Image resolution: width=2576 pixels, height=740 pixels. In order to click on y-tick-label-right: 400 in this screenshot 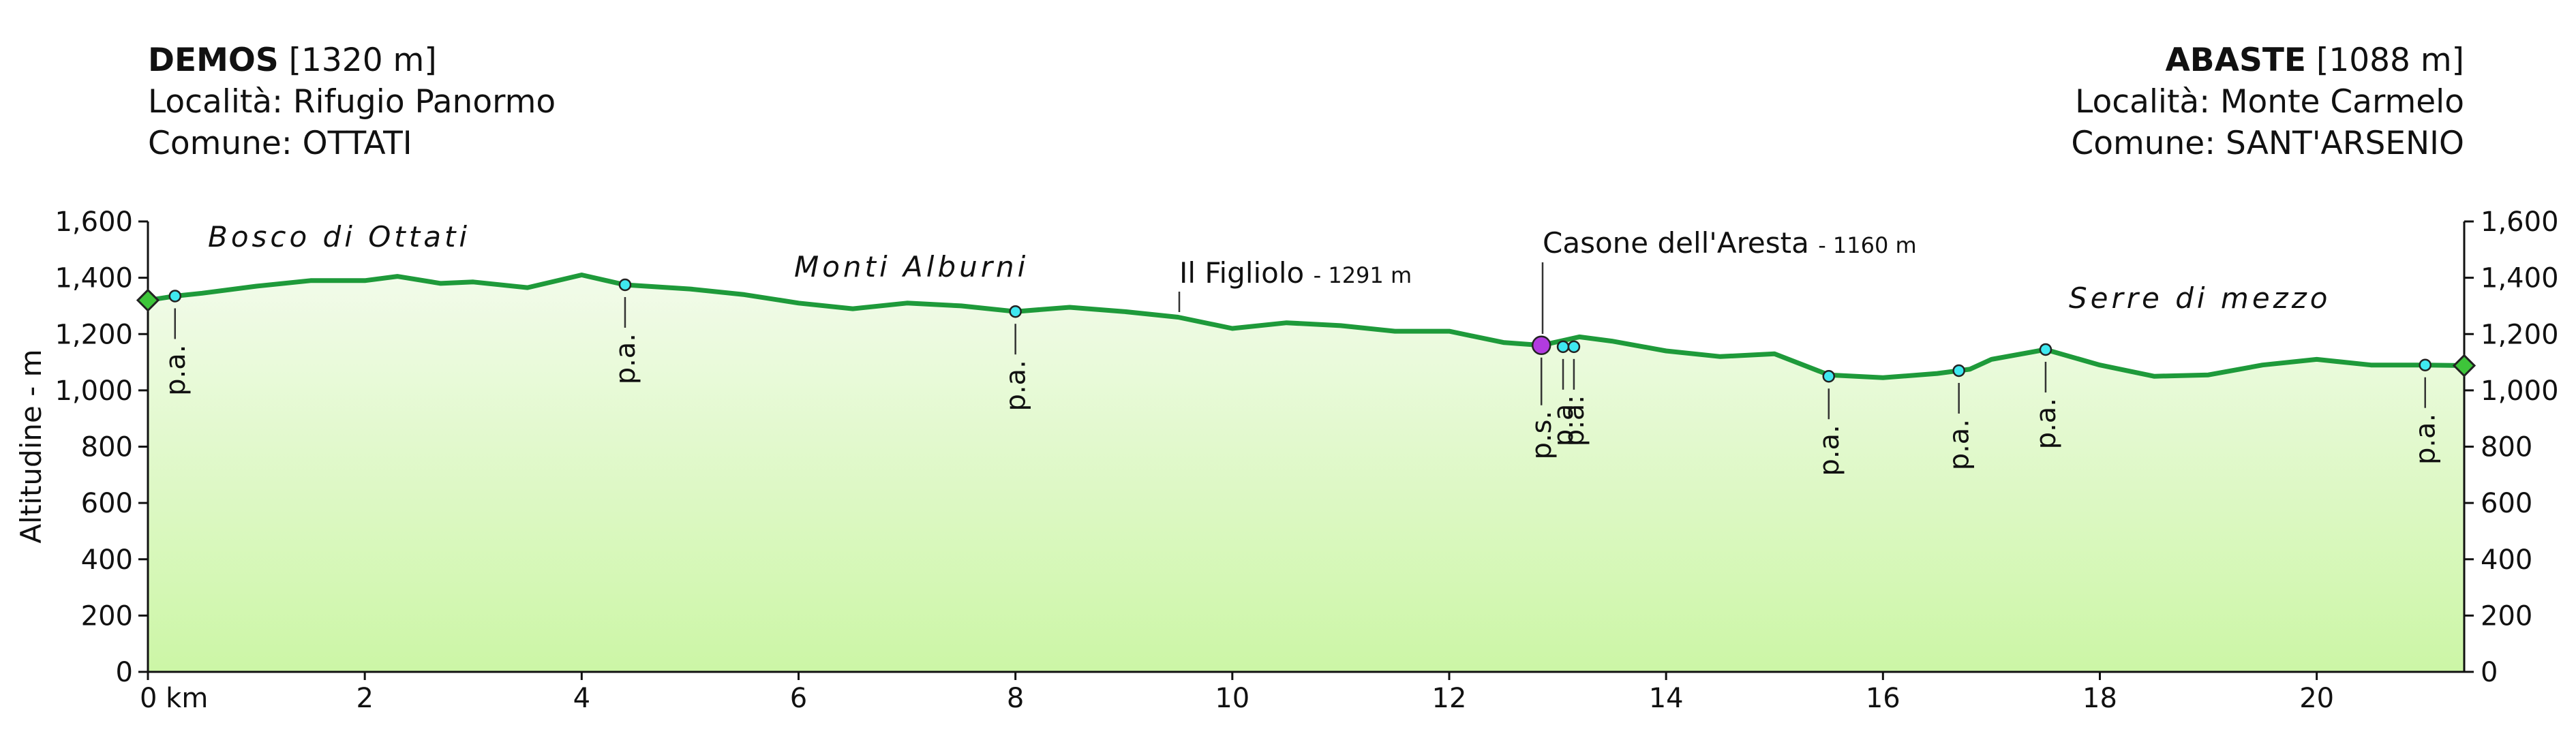, I will do `click(2506, 560)`.